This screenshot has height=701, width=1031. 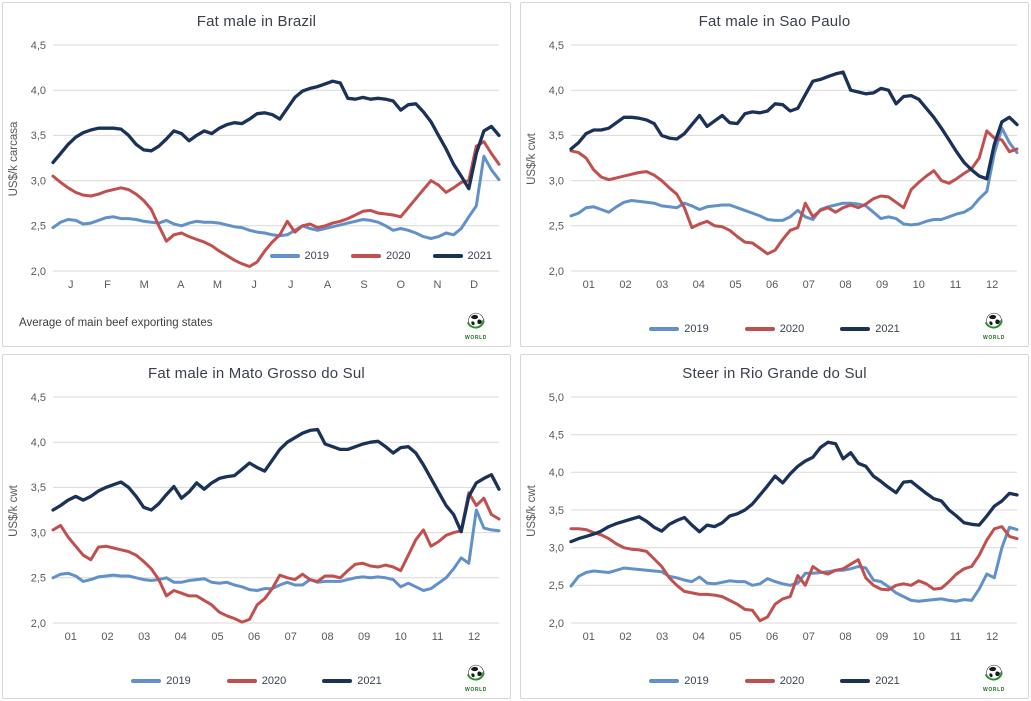 What do you see at coordinates (107, 285) in the screenshot?
I see `svg-text: F` at bounding box center [107, 285].